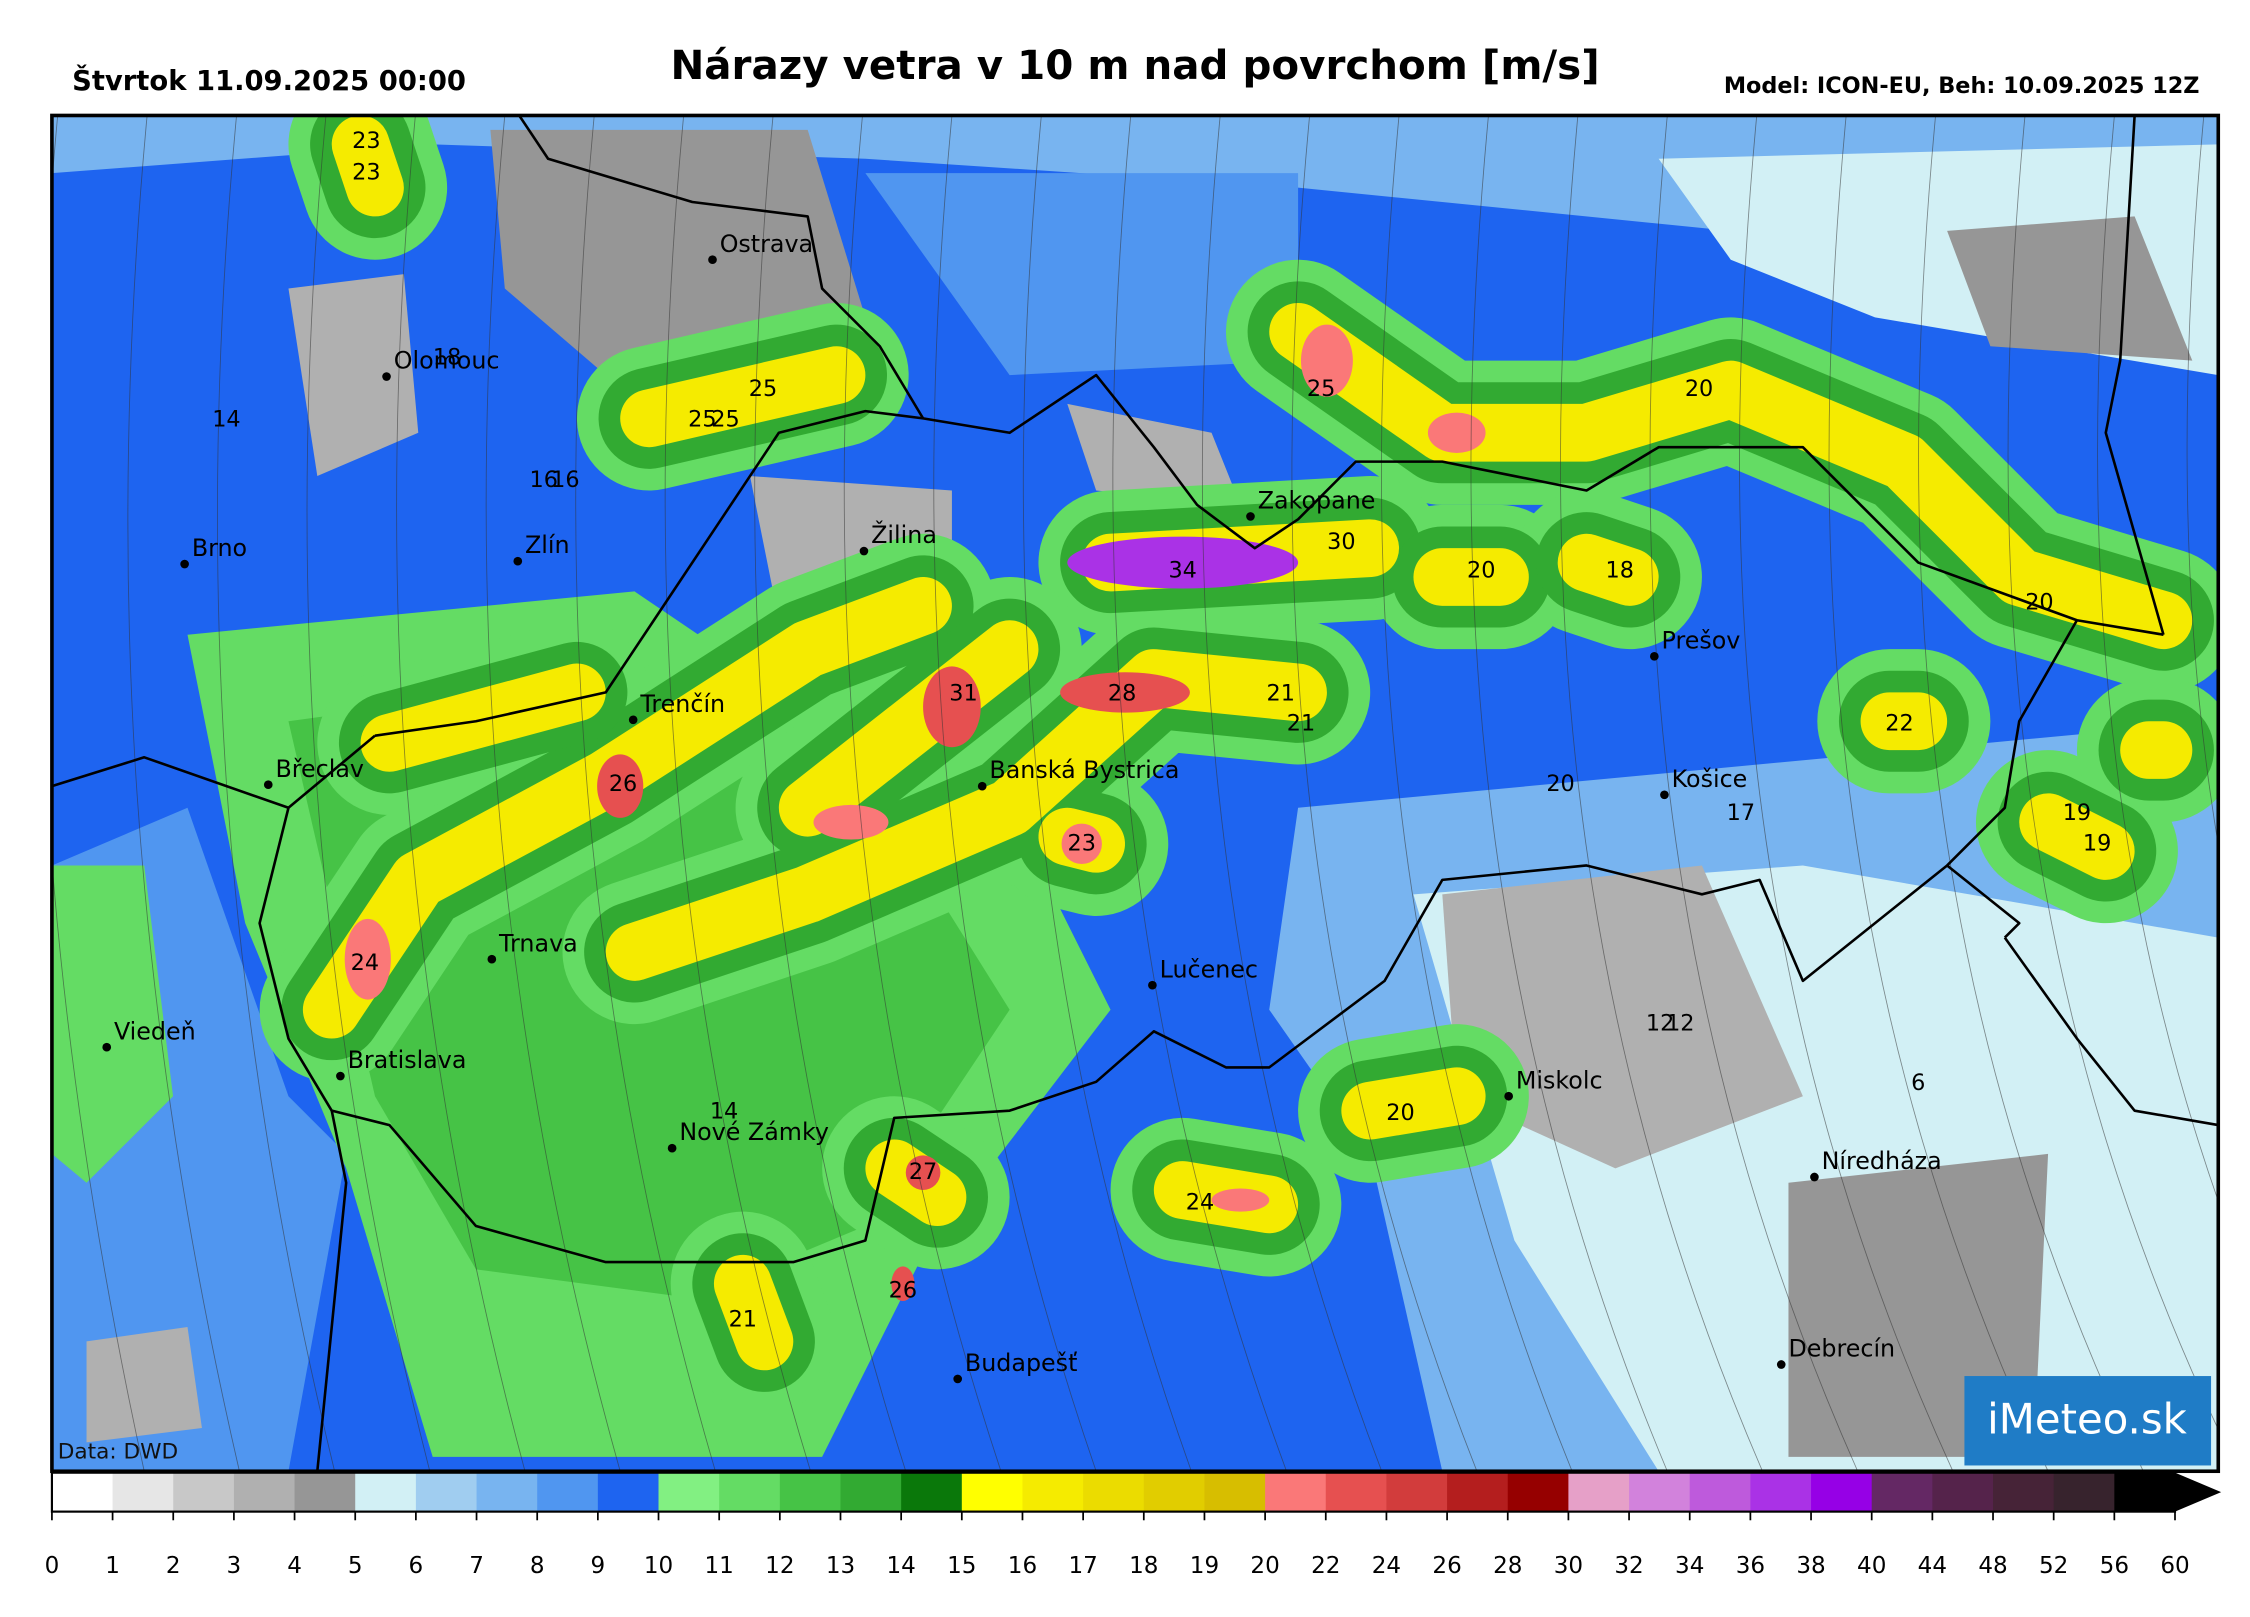 The height and width of the screenshot is (1617, 2250). I want to click on gust-value: 25, so click(763, 389).